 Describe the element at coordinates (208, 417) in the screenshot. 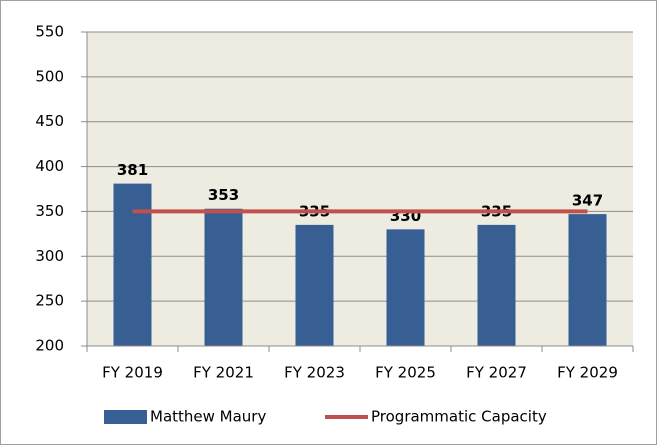

I see `legend-label: Matthew Maury` at that location.